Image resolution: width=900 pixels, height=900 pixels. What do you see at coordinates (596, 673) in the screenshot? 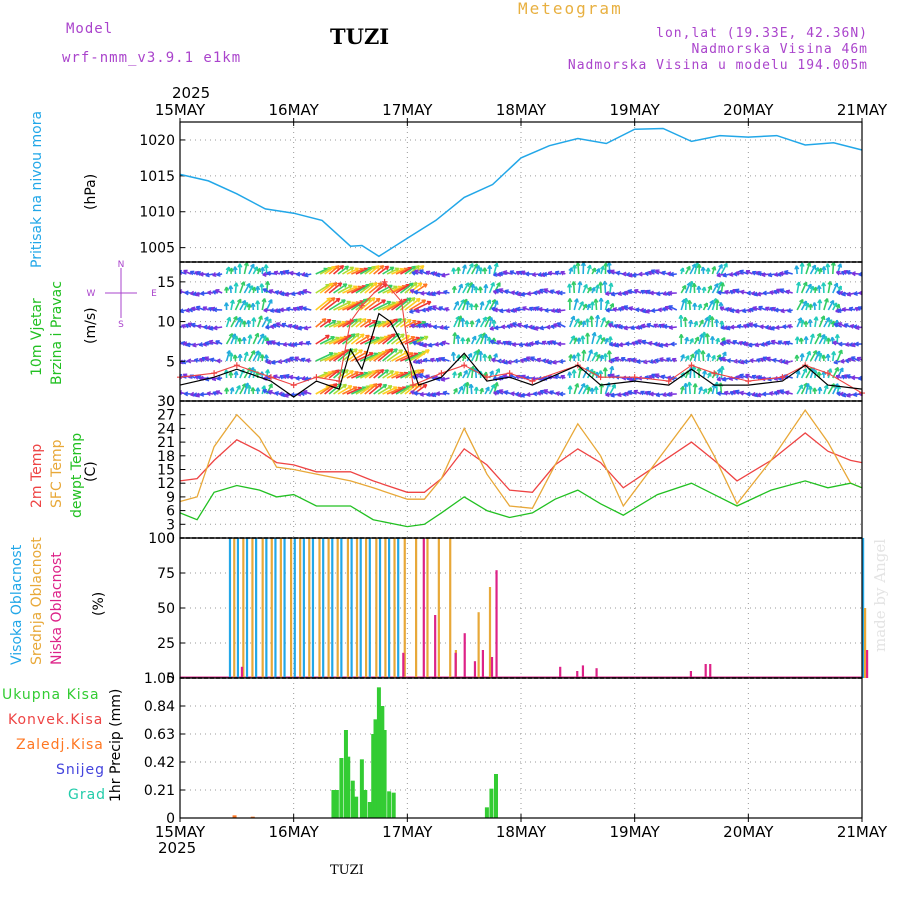
I see `cloud-bar-low` at bounding box center [596, 673].